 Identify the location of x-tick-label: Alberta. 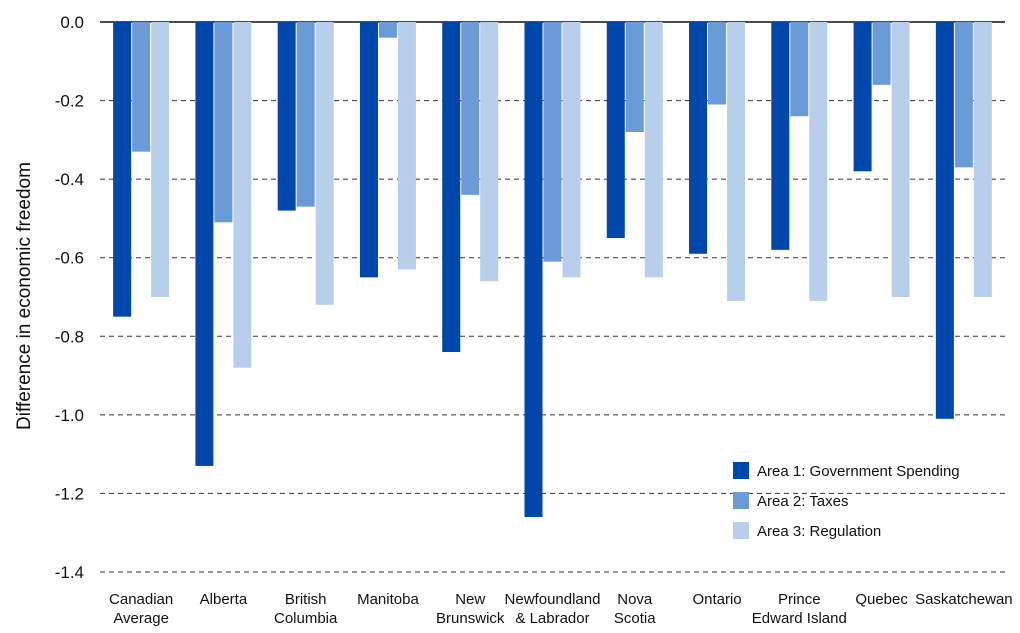
(224, 599).